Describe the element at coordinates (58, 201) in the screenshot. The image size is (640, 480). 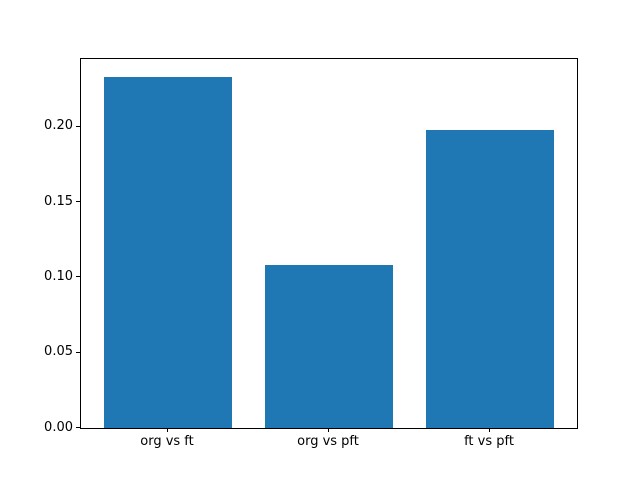
I see `y-tick-label: 0.15` at that location.